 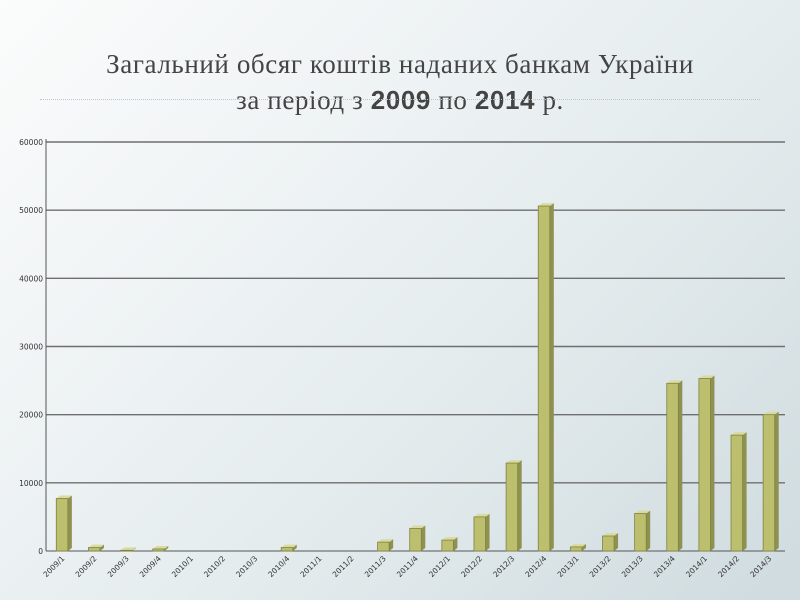 What do you see at coordinates (407, 566) in the screenshot?
I see `x-tick-label: 2011/4` at bounding box center [407, 566].